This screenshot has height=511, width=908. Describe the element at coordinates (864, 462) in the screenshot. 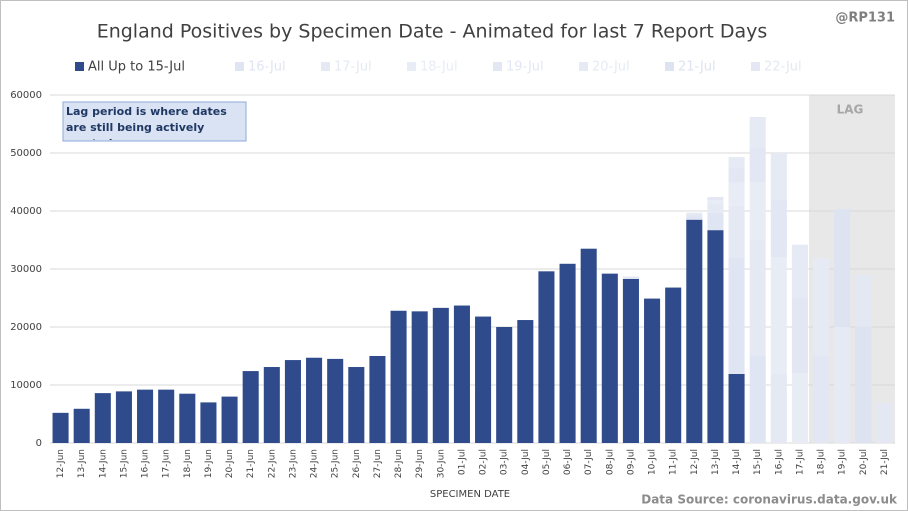

I see `x-tick-label: 20-Jul` at that location.